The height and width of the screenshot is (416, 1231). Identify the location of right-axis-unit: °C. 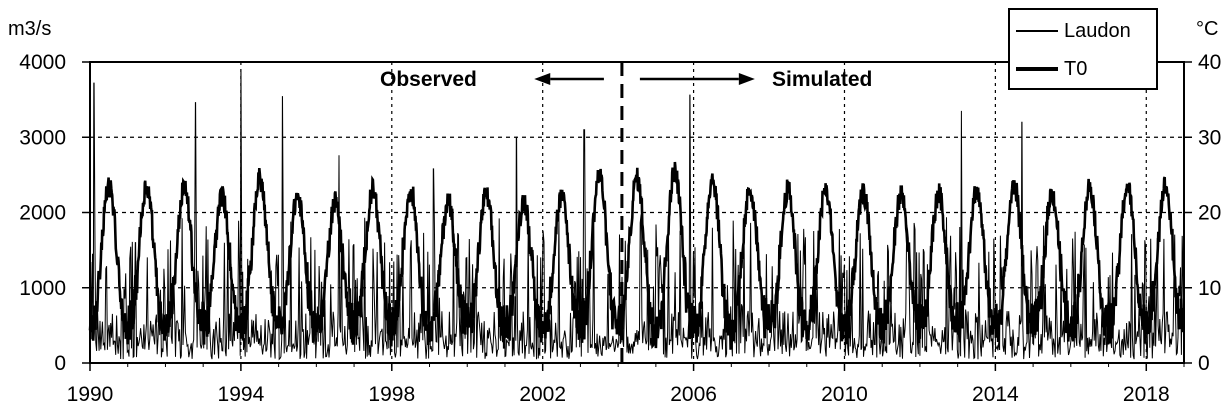
(1207, 29).